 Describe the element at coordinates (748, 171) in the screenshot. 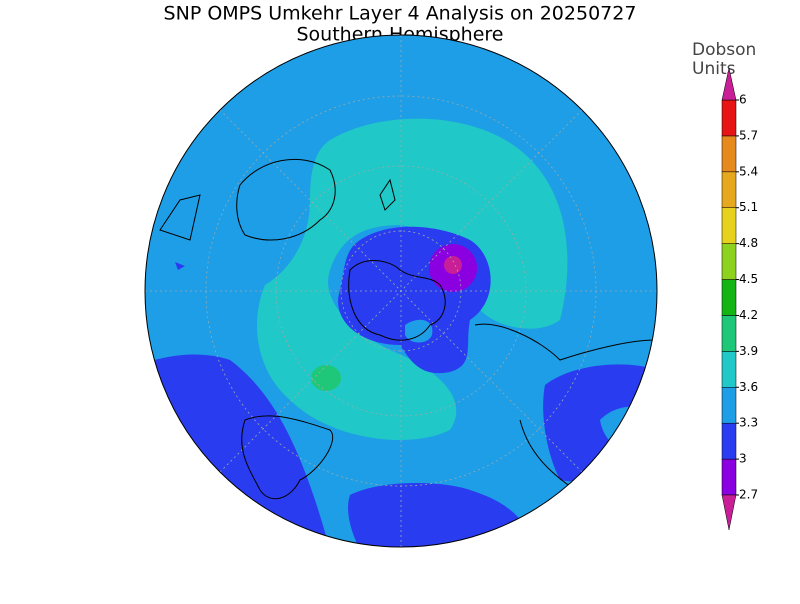

I see `colorbar-tick-label: 5.4` at that location.